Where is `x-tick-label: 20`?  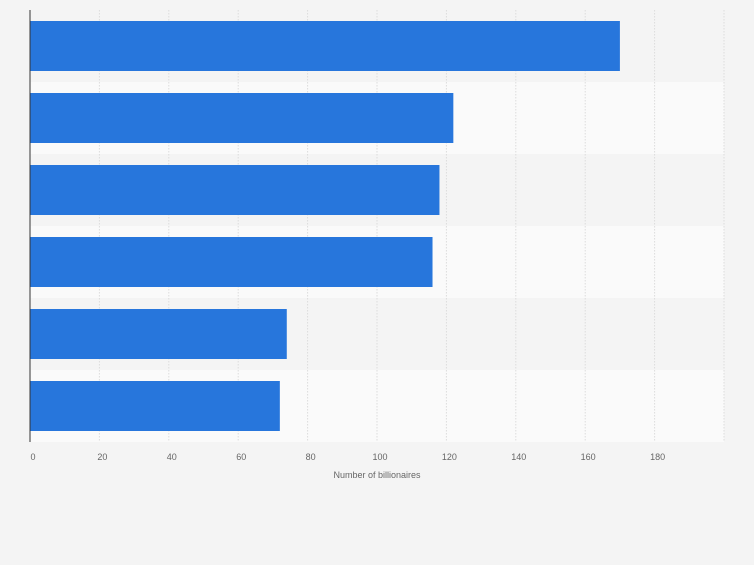 x-tick-label: 20 is located at coordinates (102, 457).